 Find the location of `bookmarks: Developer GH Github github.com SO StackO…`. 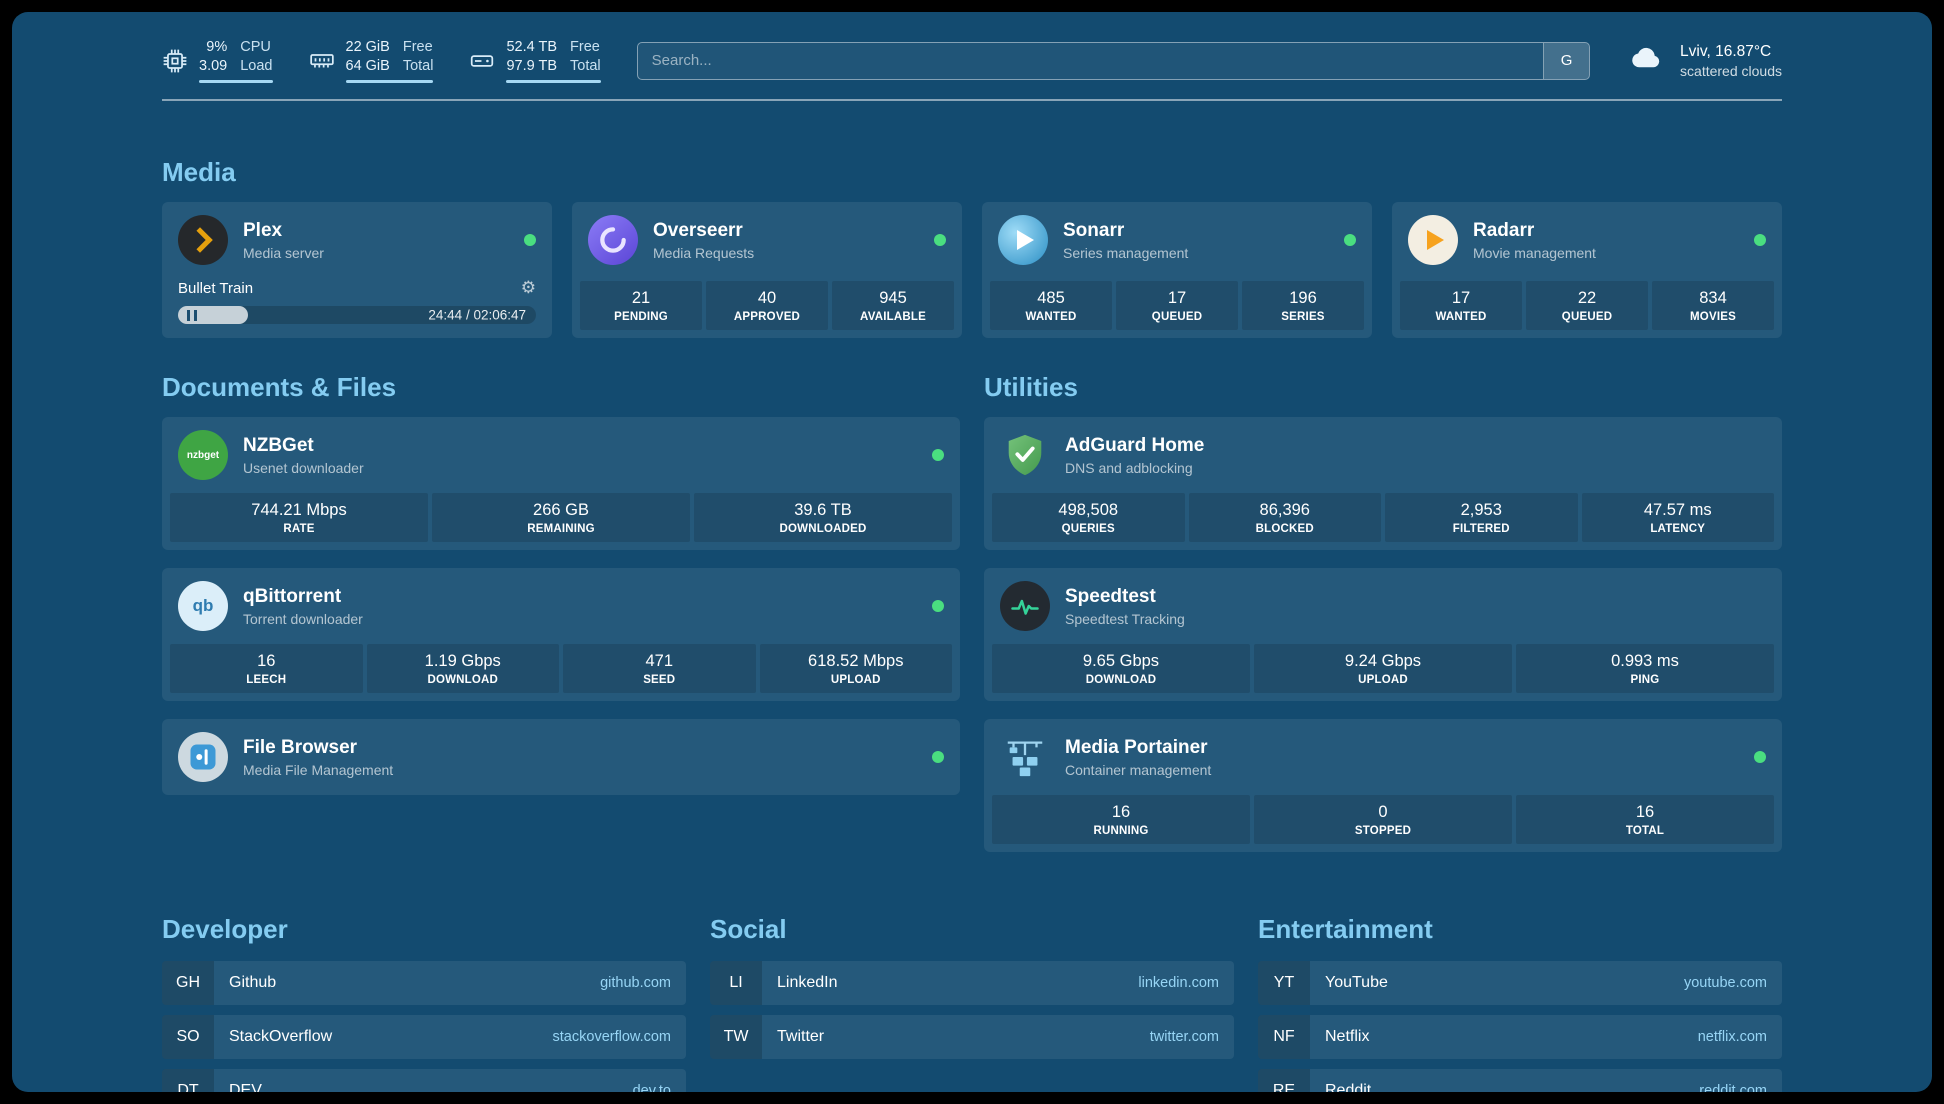

bookmarks: Developer GH Github github.com SO StackO… is located at coordinates (972, 1003).